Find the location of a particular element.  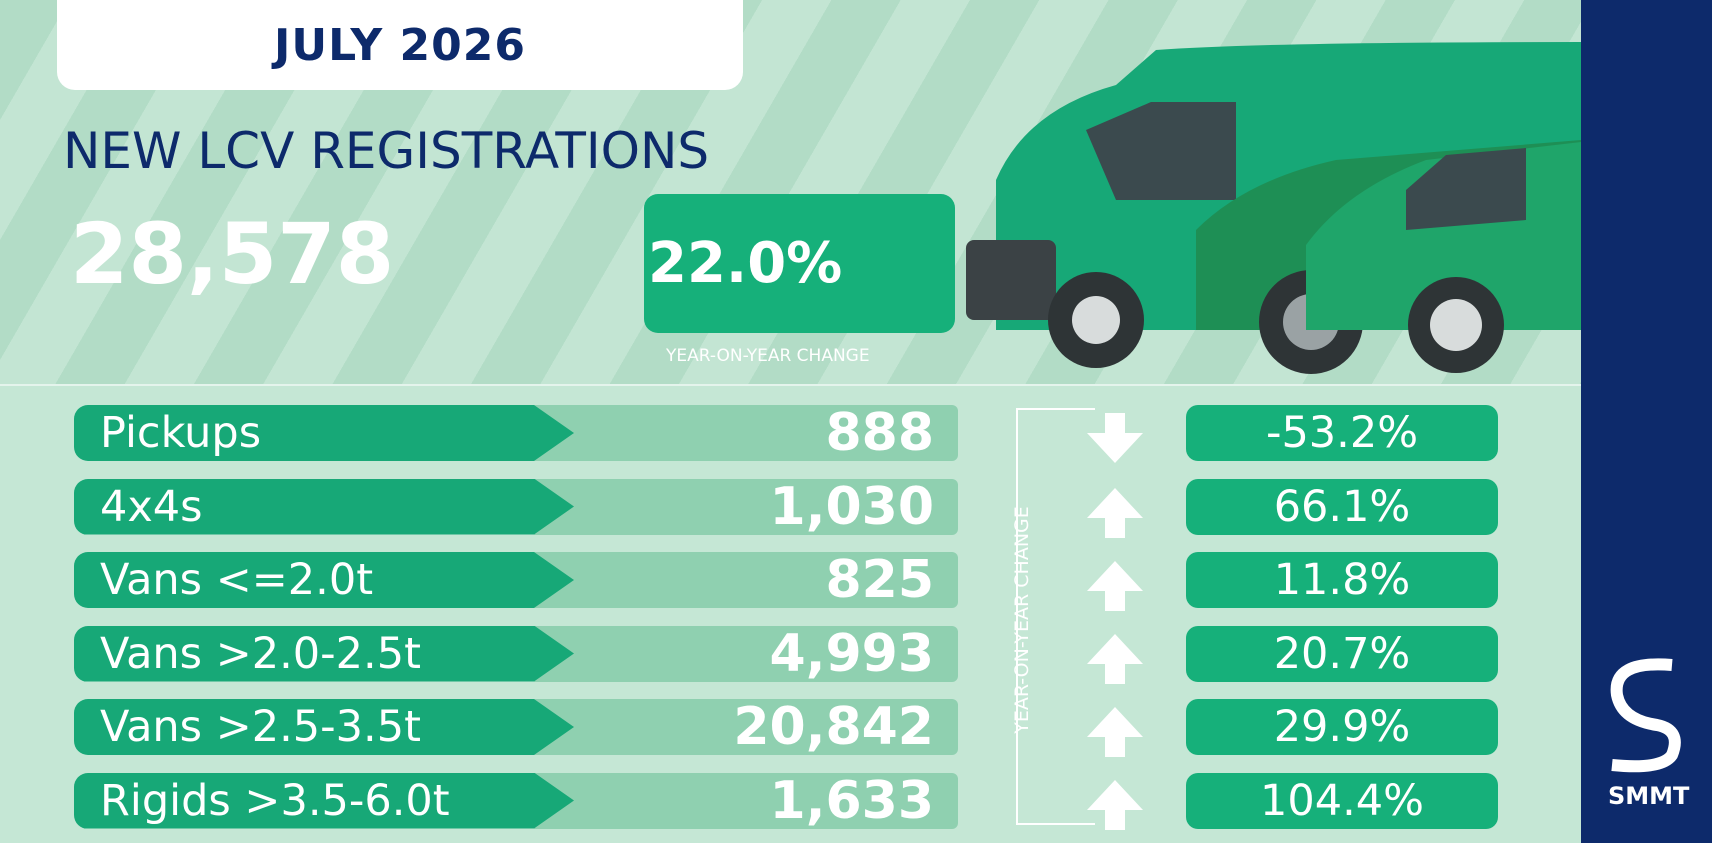

count-cell: 888 is located at coordinates (746, 433).